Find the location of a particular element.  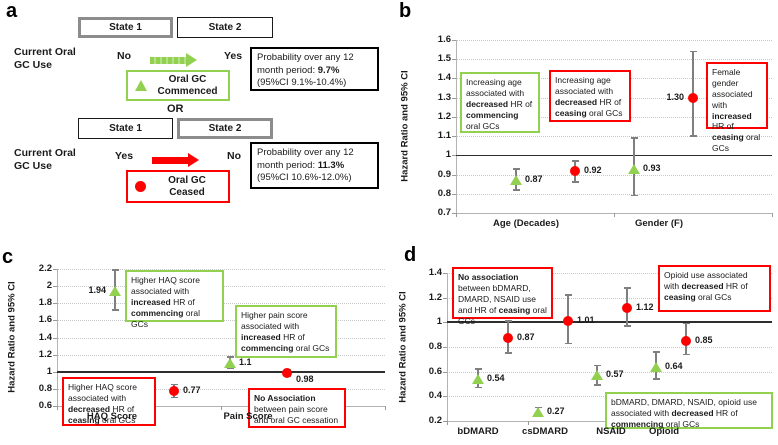

x-category-label: Gender (F) is located at coordinates (659, 223).